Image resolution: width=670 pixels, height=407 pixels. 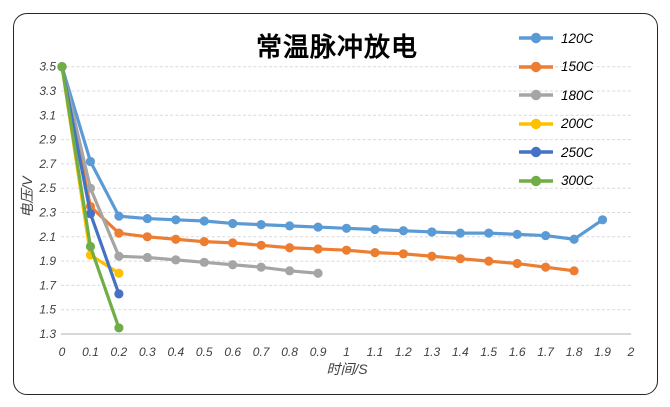 I want to click on y-tick-label: 3.3, so click(x=47, y=91).